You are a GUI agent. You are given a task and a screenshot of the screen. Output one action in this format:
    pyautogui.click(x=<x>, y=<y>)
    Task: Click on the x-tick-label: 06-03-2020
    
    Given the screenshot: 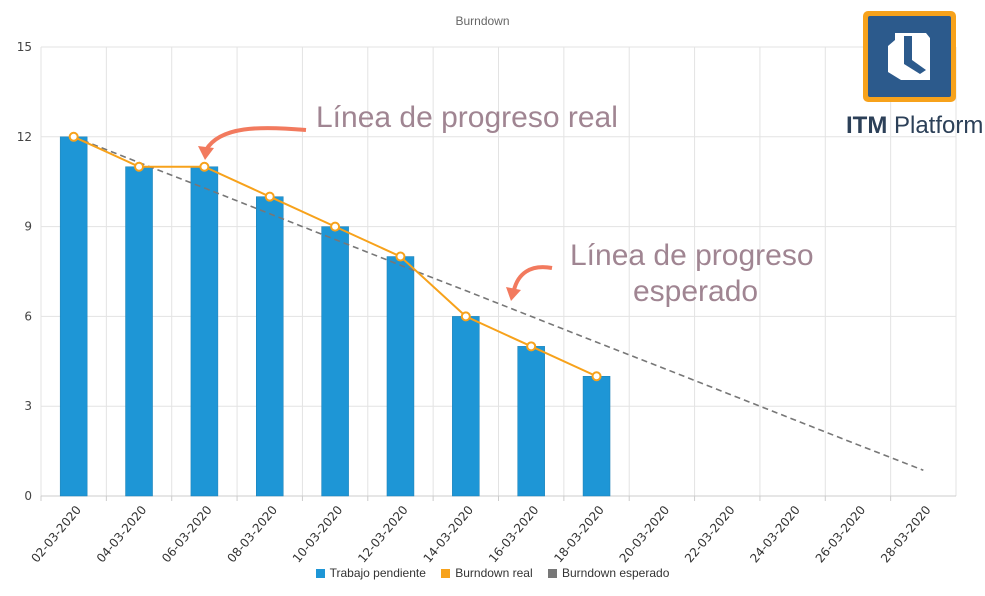 What is the action you would take?
    pyautogui.click(x=187, y=534)
    